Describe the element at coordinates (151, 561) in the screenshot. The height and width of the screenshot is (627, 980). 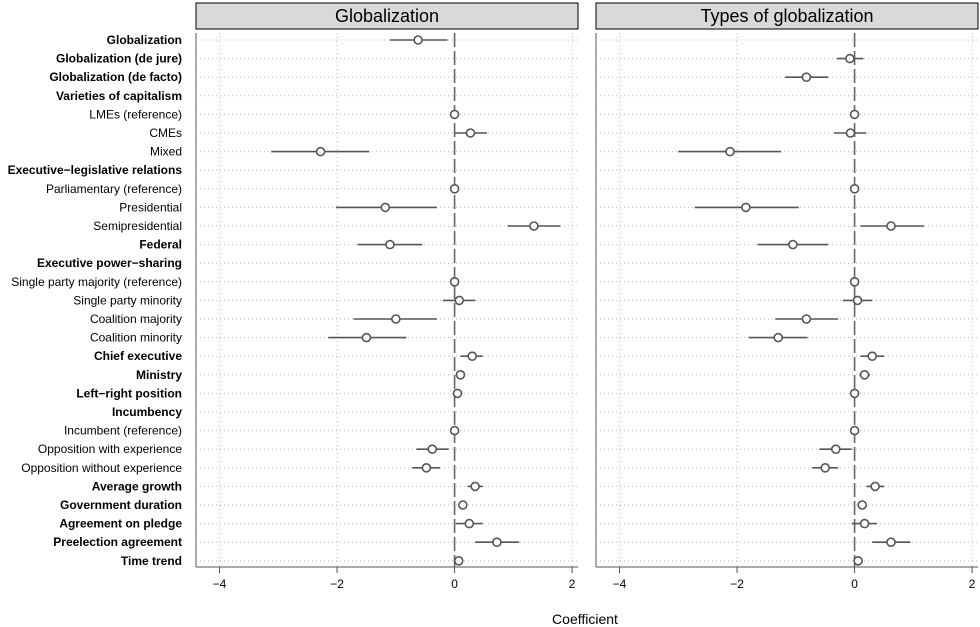
I see `row-label: Time trend` at that location.